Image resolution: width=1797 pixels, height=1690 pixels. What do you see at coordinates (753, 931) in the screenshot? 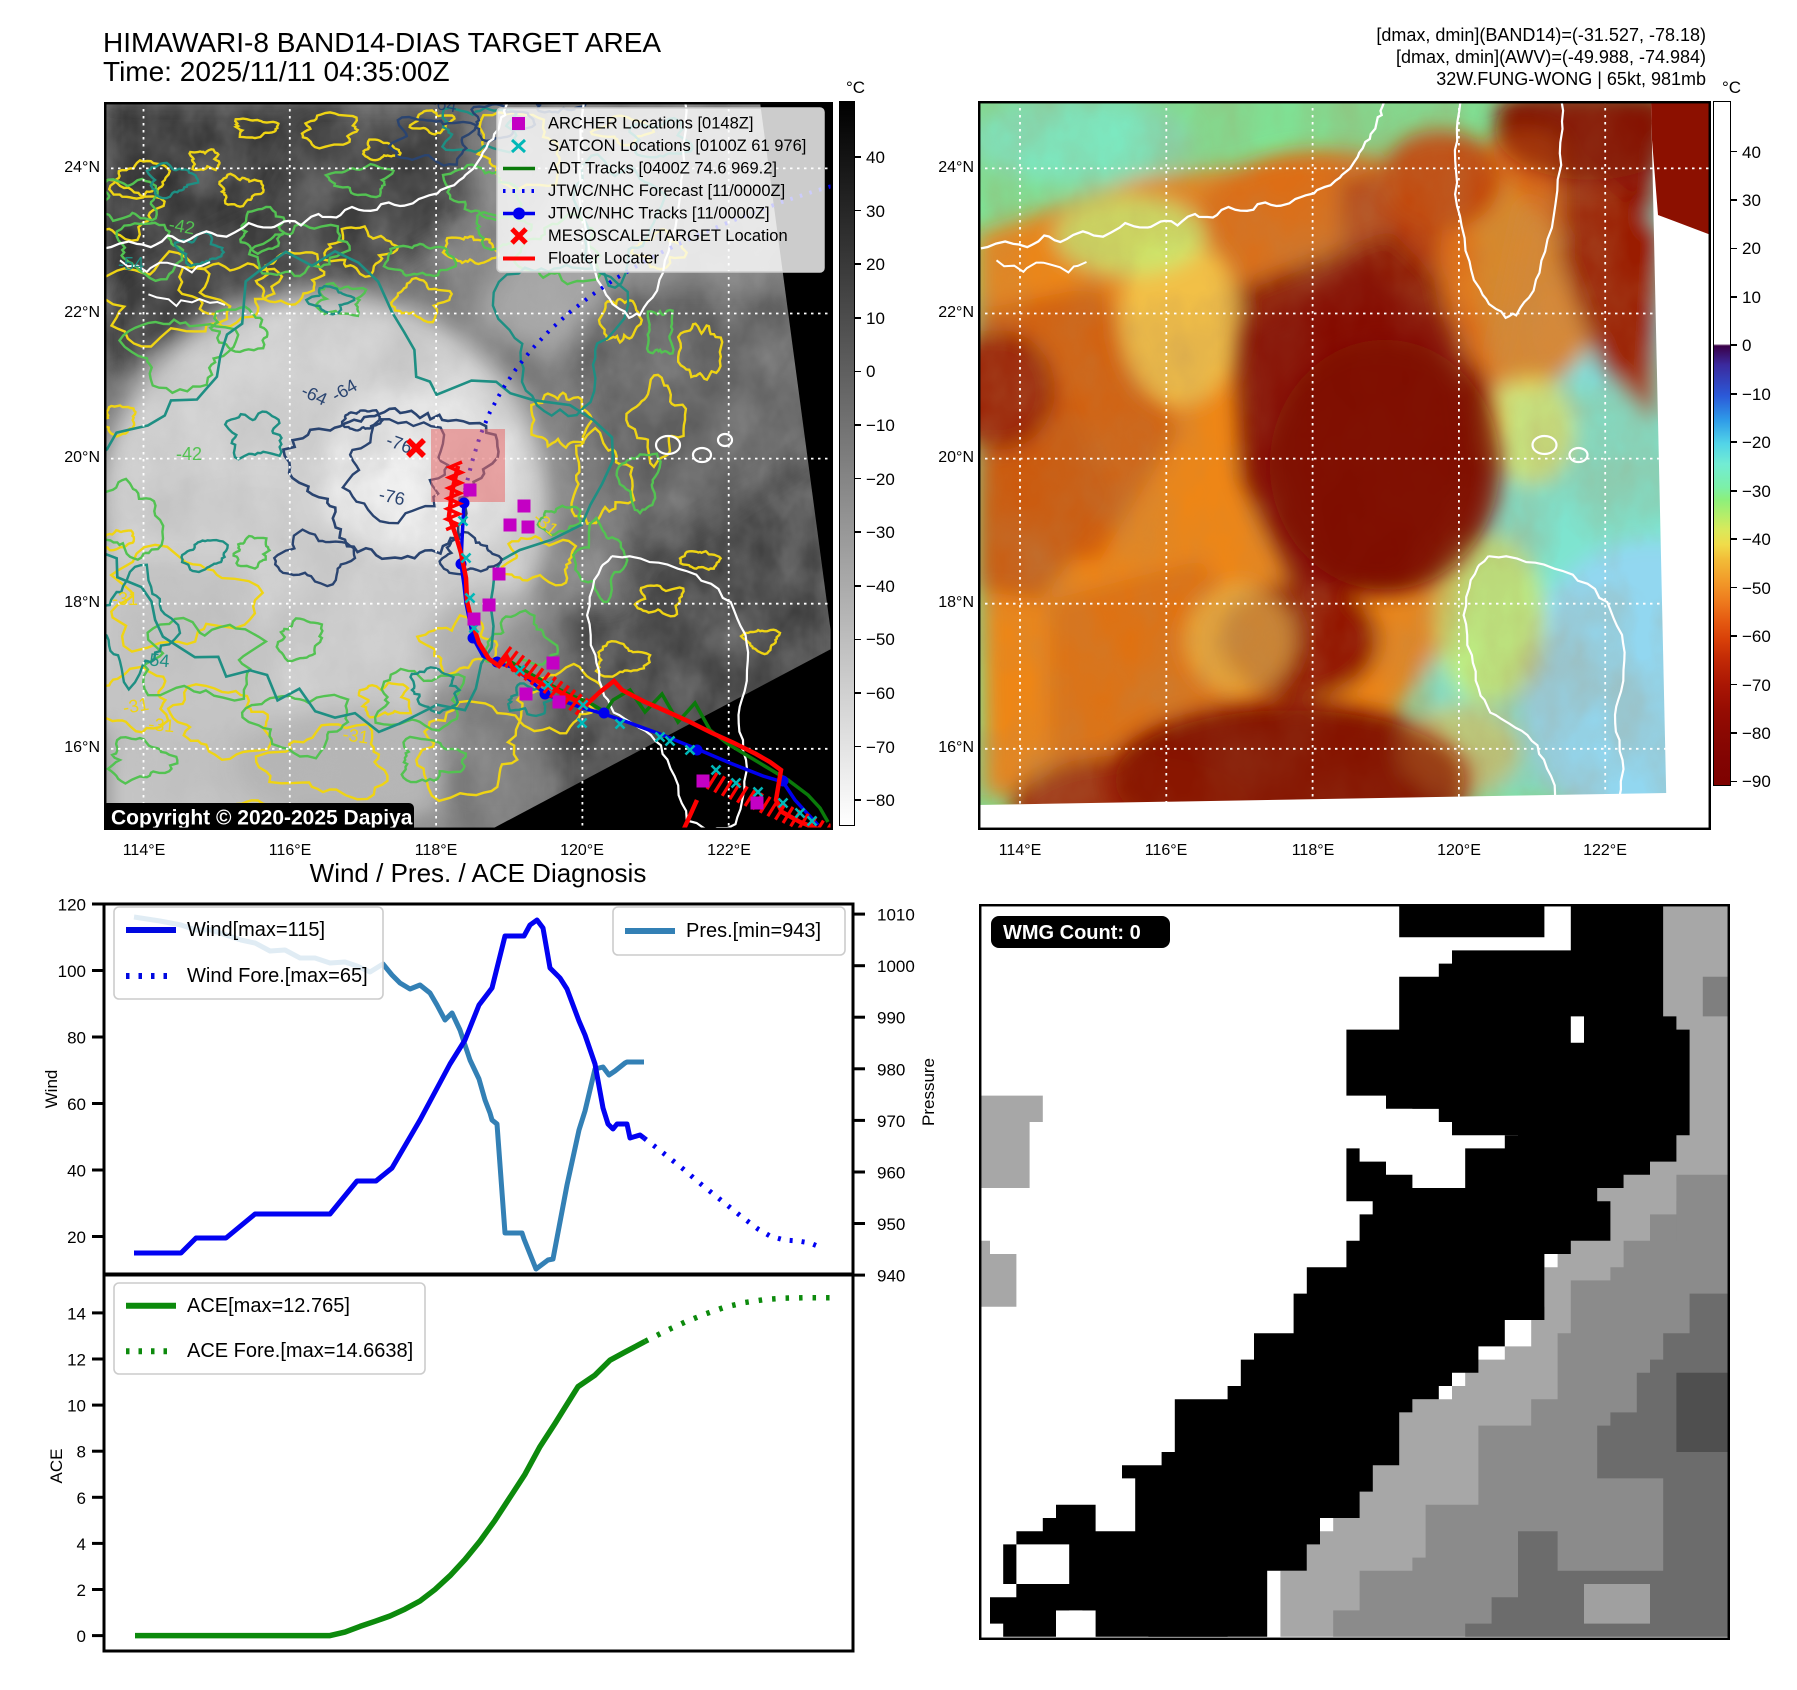
I see `svg-text: Pres.[min=943]` at bounding box center [753, 931].